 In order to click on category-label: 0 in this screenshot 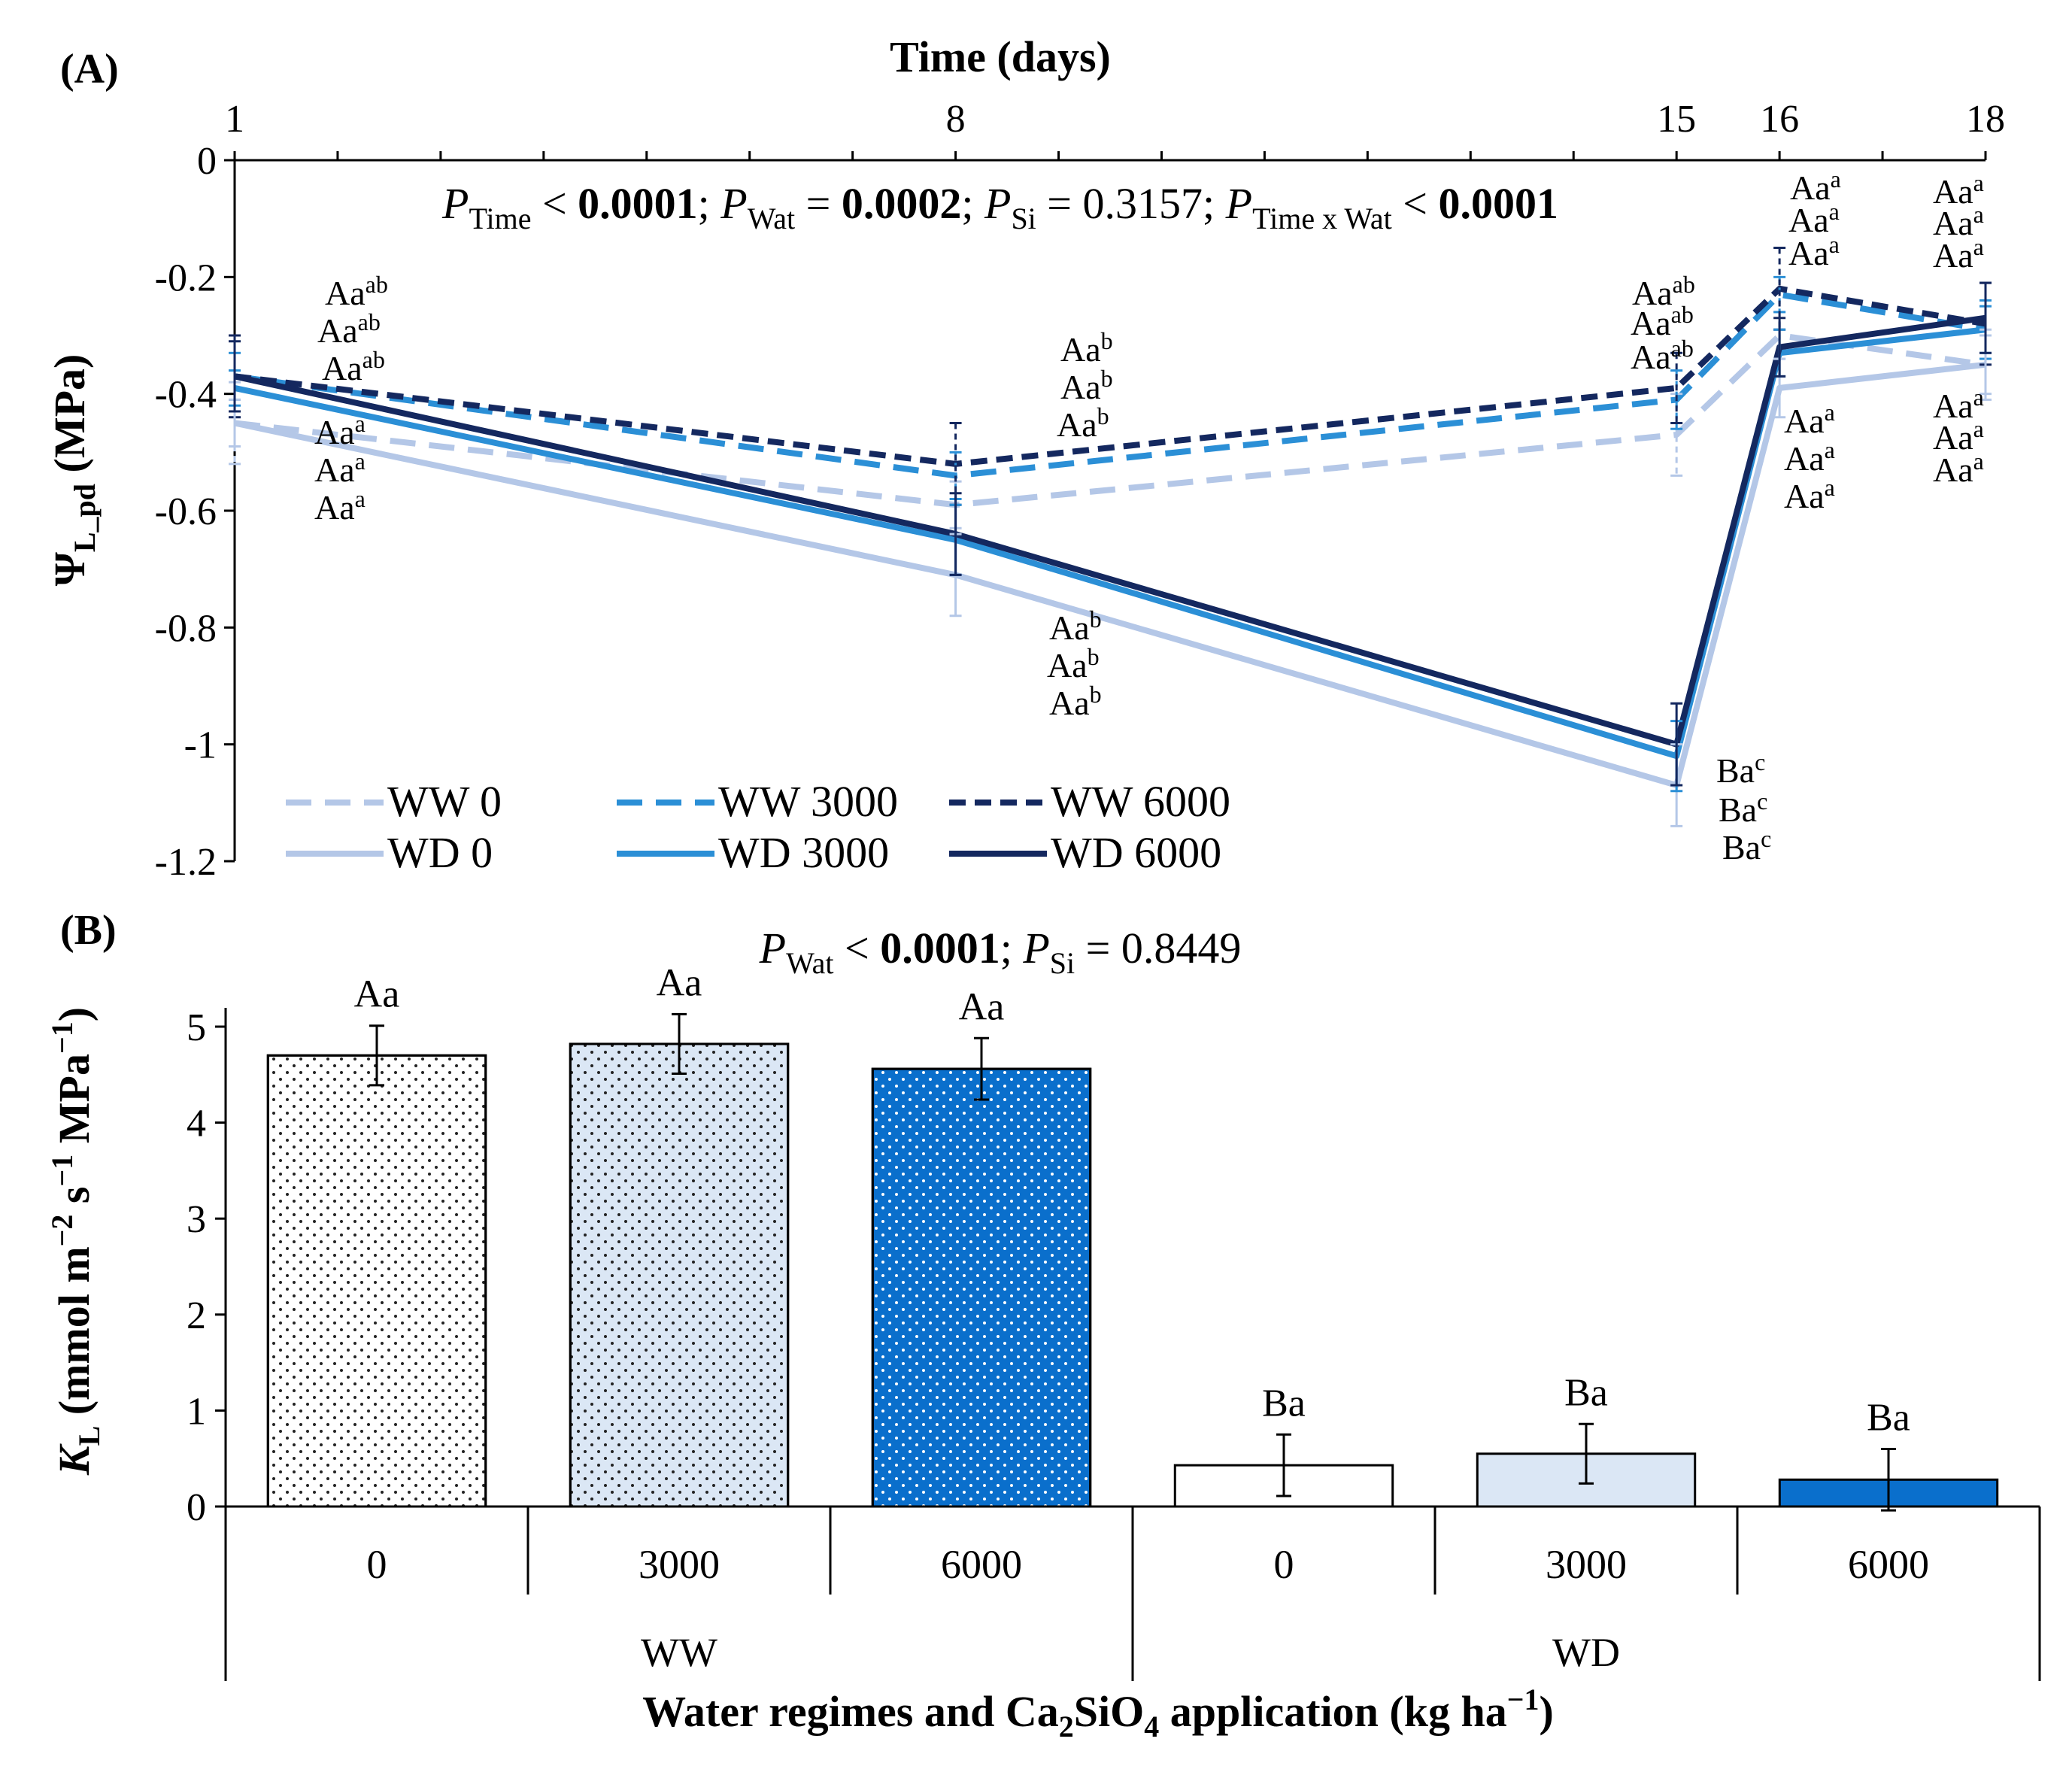, I will do `click(1284, 1564)`.